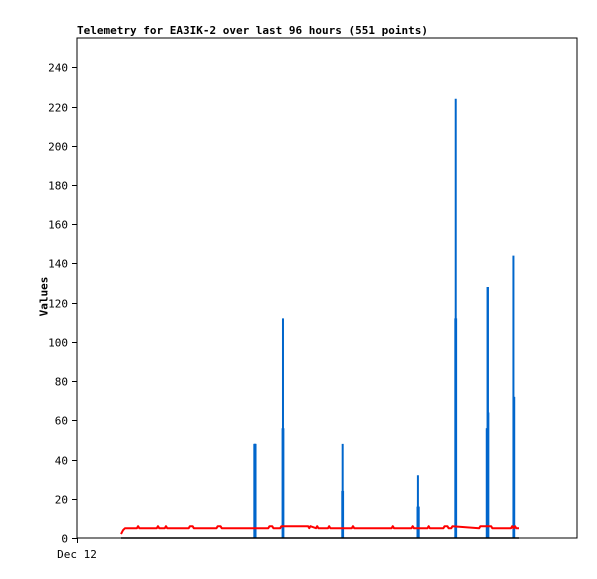 Image resolution: width=597 pixels, height=579 pixels. What do you see at coordinates (77, 554) in the screenshot?
I see `x-tick-label: Dec 12` at bounding box center [77, 554].